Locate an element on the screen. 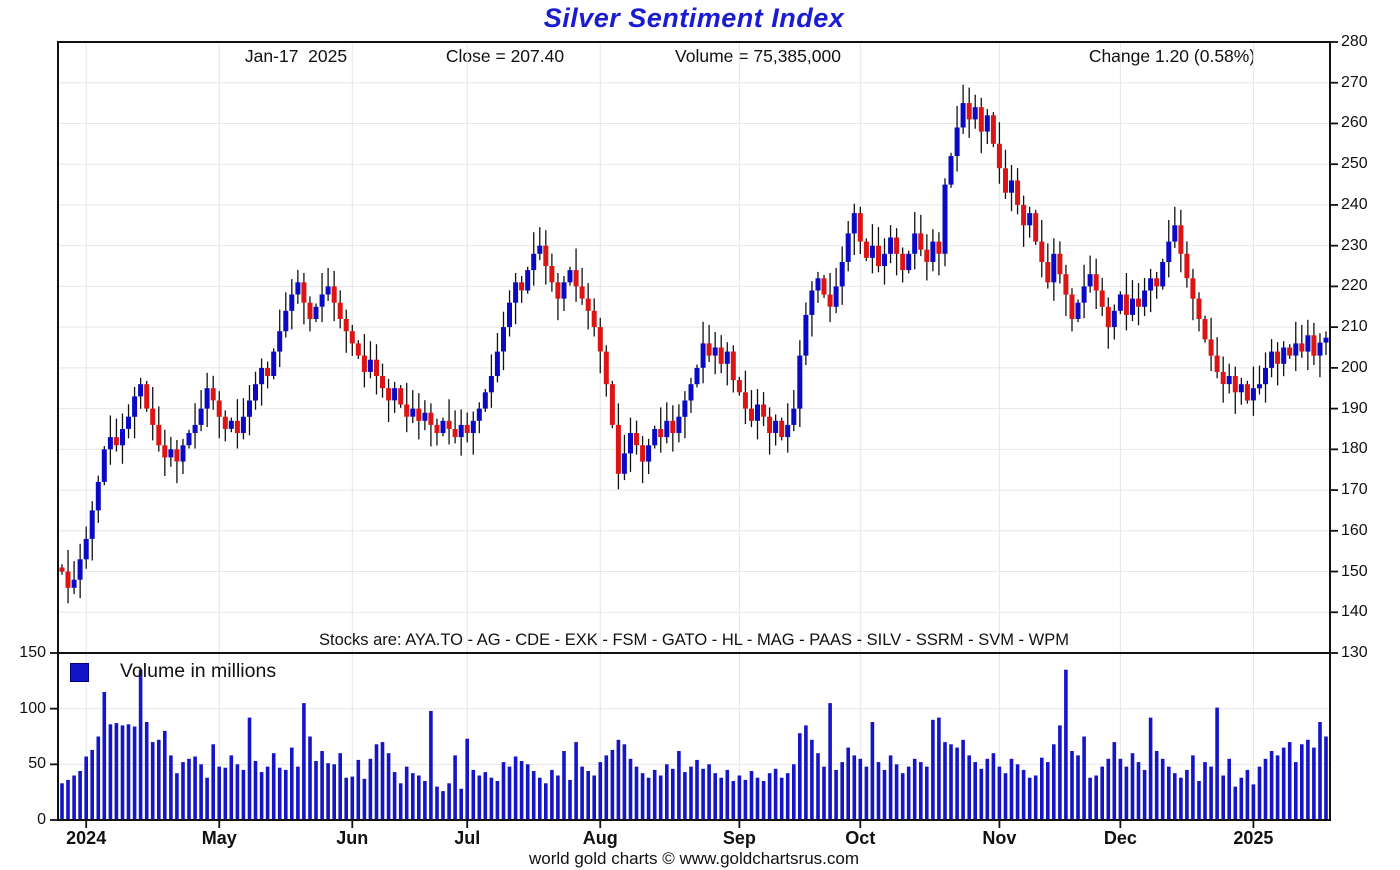  volume-tick-label: 150 is located at coordinates (32, 652).